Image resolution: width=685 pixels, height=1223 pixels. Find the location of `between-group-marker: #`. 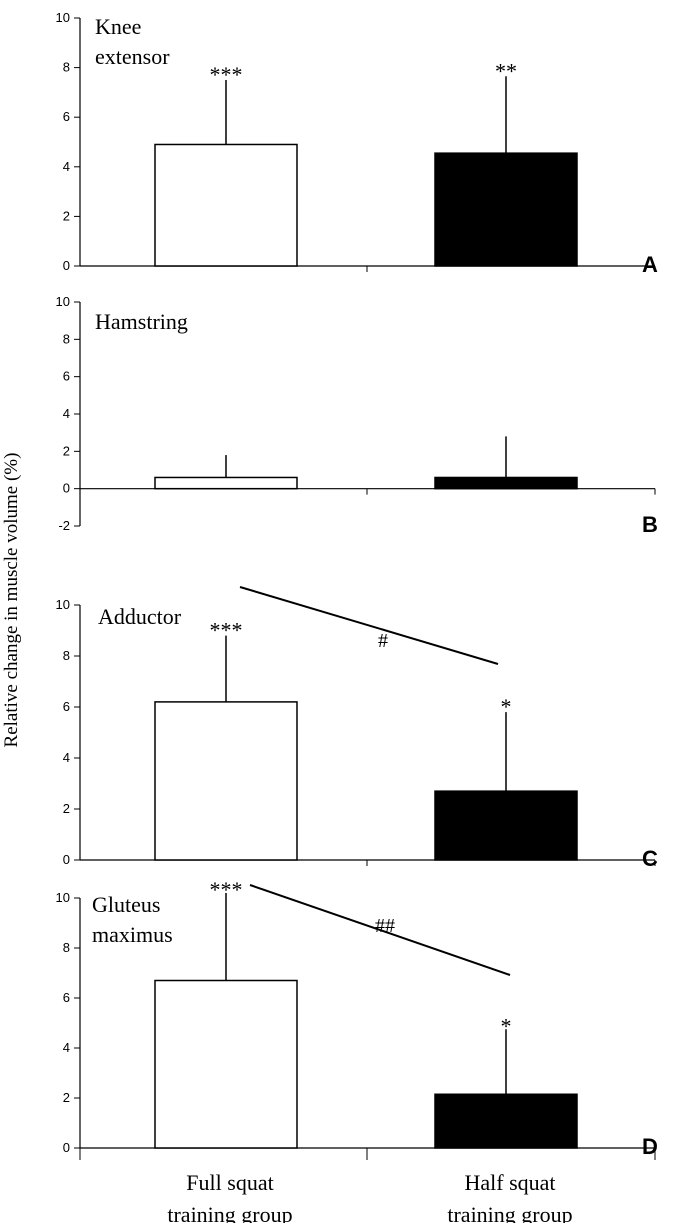

between-group-marker: # is located at coordinates (383, 641).